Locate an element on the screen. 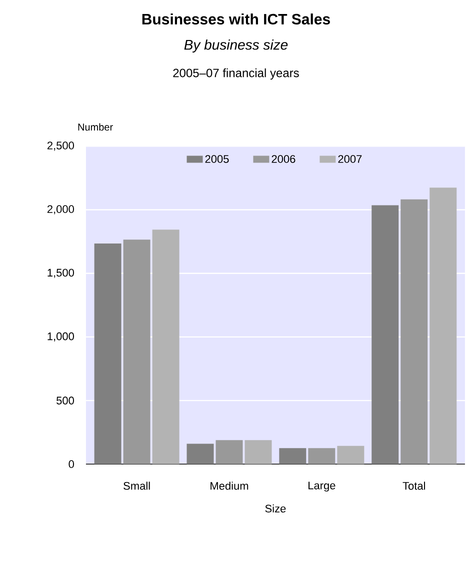 Image resolution: width=472 pixels, height=571 pixels. y-tick-label: 500 is located at coordinates (65, 400).